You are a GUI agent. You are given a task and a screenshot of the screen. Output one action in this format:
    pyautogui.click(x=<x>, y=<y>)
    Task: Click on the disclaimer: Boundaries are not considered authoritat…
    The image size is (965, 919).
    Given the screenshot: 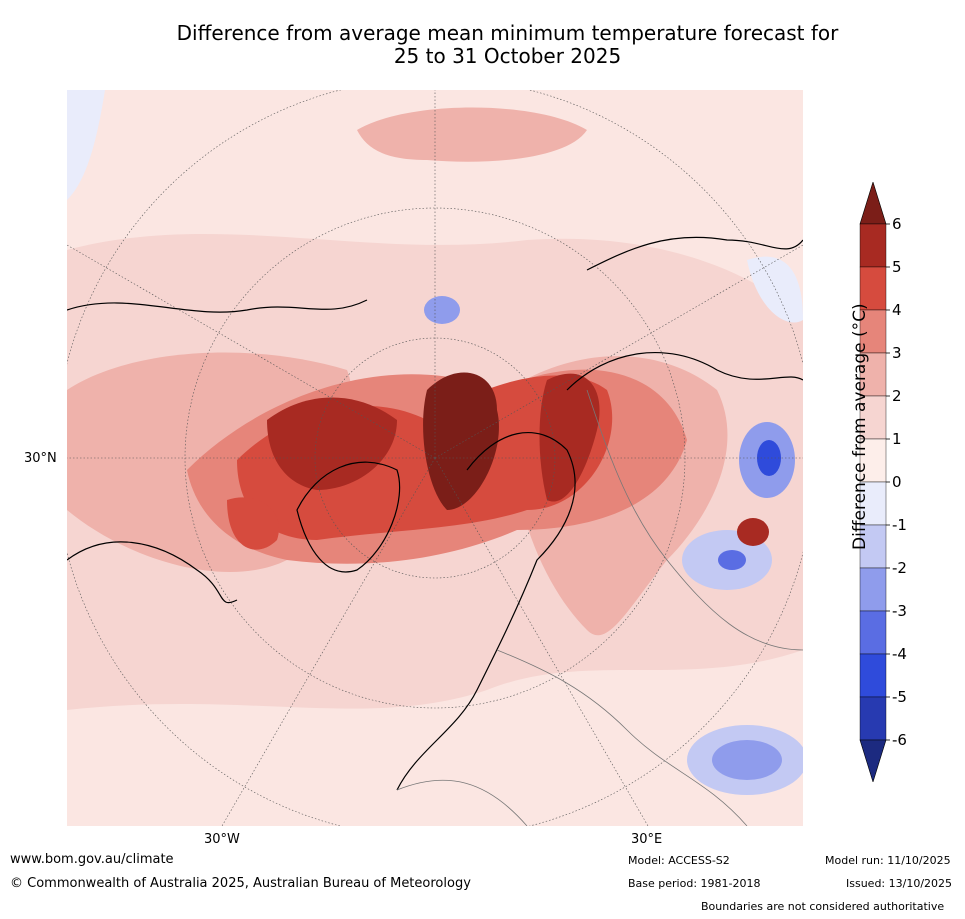 What is the action you would take?
    pyautogui.click(x=823, y=906)
    